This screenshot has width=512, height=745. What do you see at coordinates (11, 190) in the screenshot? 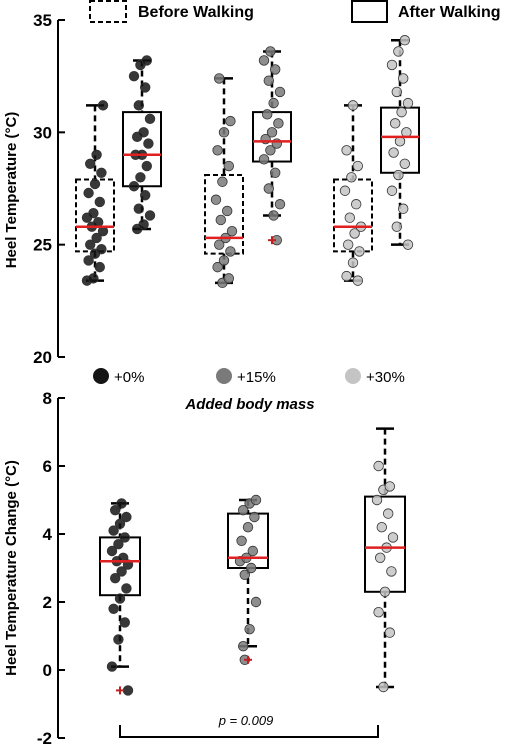
I see `top-y-axis-label: Heel Temperature (°C)` at bounding box center [11, 190].